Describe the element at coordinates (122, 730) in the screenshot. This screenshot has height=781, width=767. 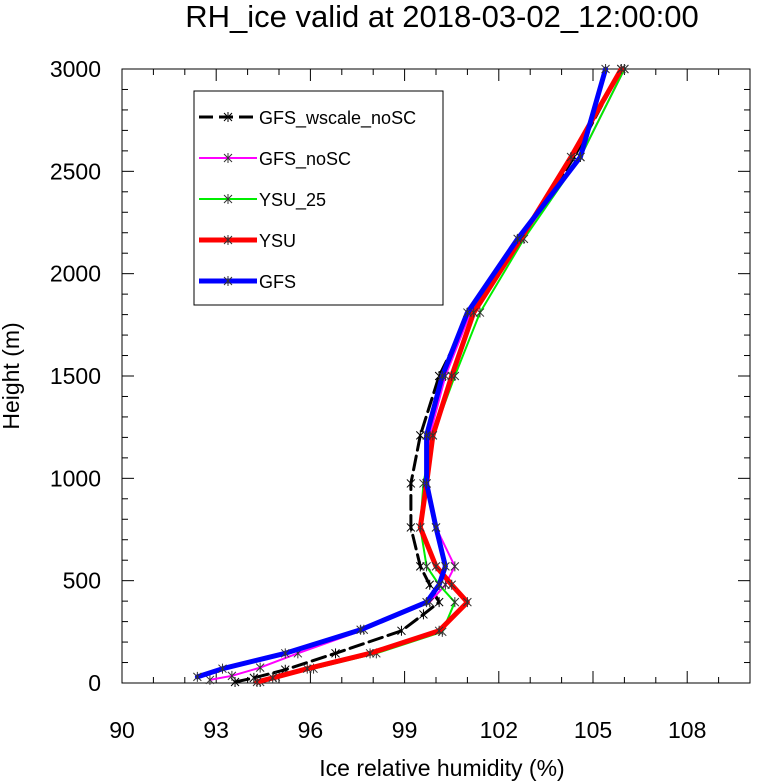
I see `x-tick-label: 90` at that location.